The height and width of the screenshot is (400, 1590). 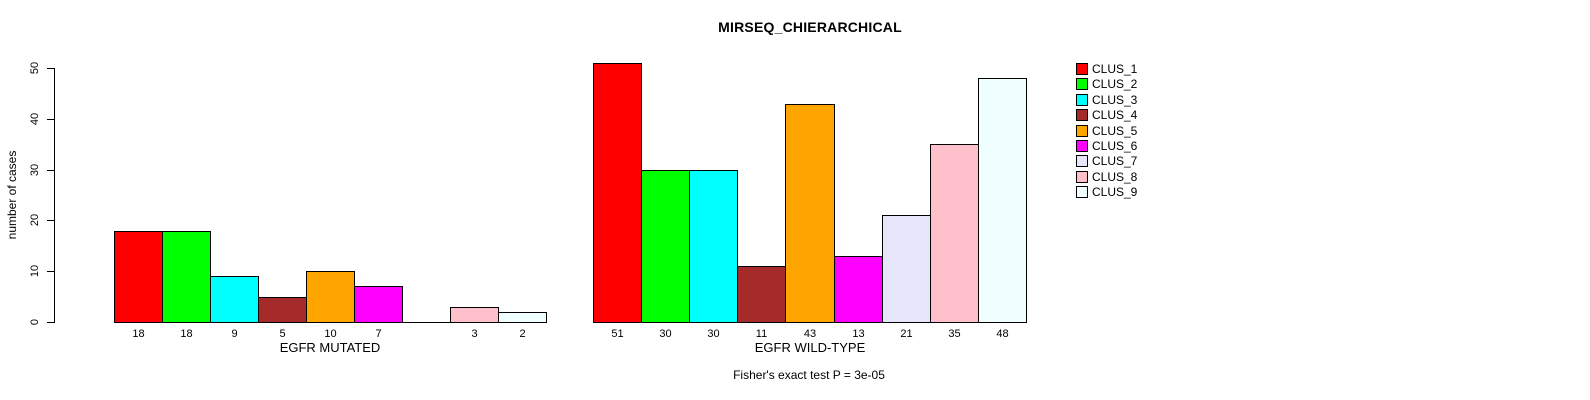 I want to click on y-axis-label: number of cases, so click(x=12, y=195).